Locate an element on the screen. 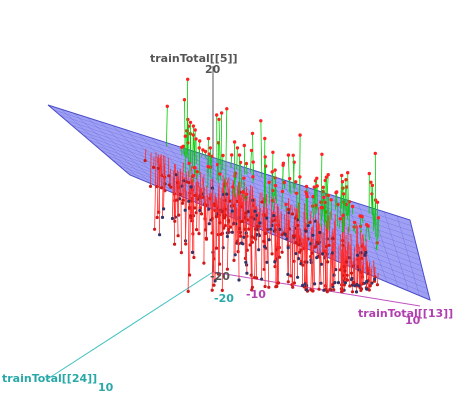 Image resolution: width=474 pixels, height=419 pixels. y-axis-label: trainTotal[[24]] is located at coordinates (49, 378).